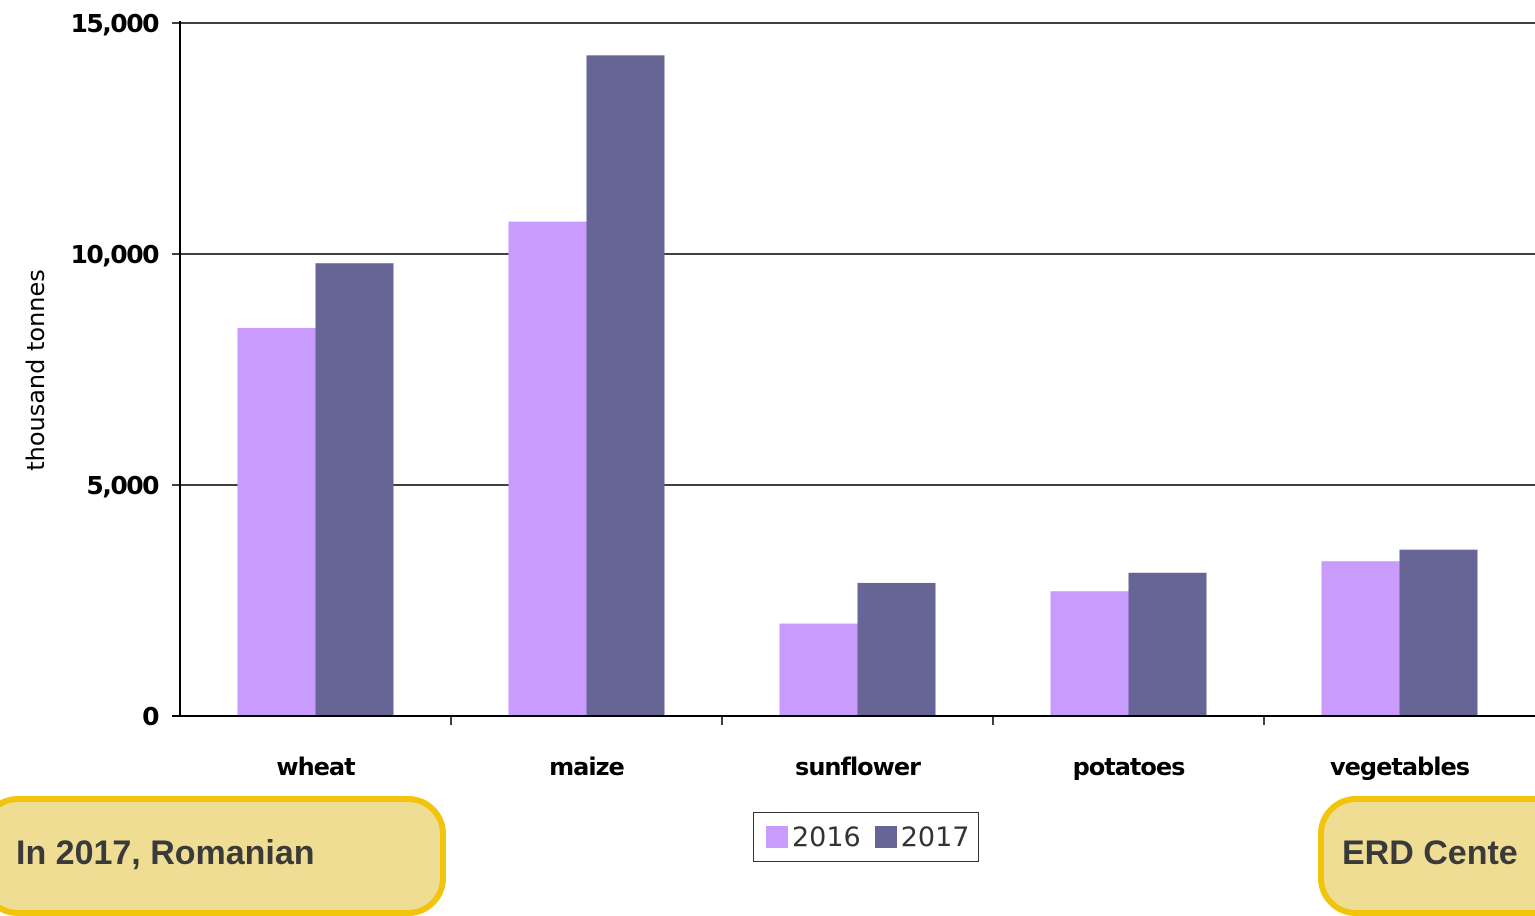  What do you see at coordinates (115, 23) in the screenshot?
I see `y-tick-label: 15,000` at bounding box center [115, 23].